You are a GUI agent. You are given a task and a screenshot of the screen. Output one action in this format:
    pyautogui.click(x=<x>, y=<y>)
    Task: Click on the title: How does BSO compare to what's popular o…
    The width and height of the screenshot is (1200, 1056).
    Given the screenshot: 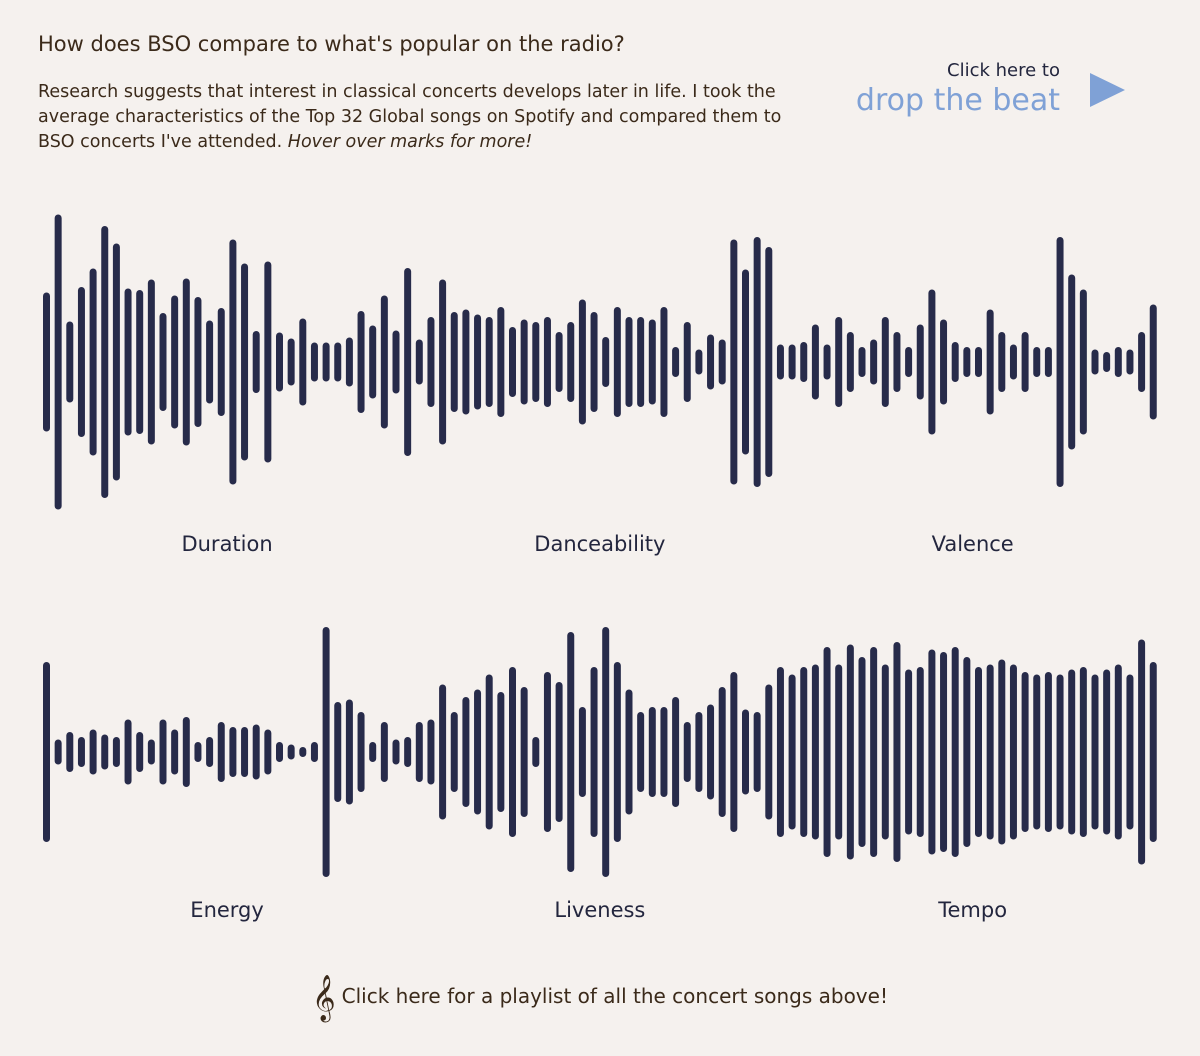 What is the action you would take?
    pyautogui.click(x=331, y=44)
    